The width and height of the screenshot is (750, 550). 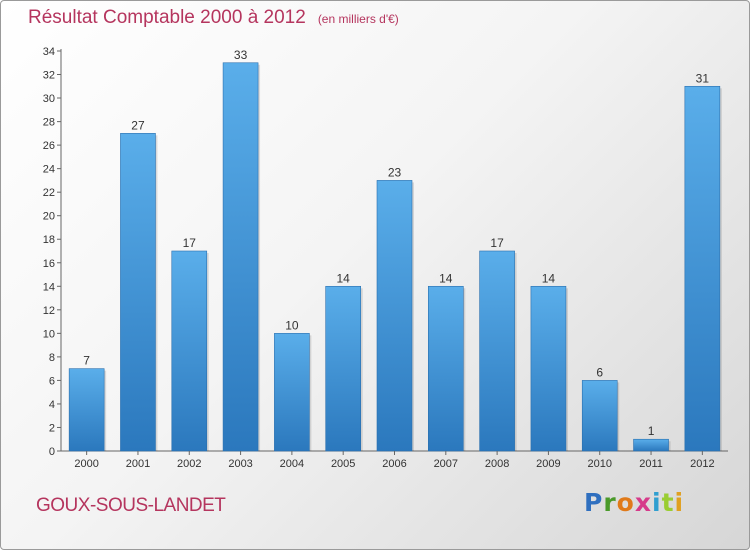 What do you see at coordinates (49, 52) in the screenshot?
I see `y-tick-label: 34` at bounding box center [49, 52].